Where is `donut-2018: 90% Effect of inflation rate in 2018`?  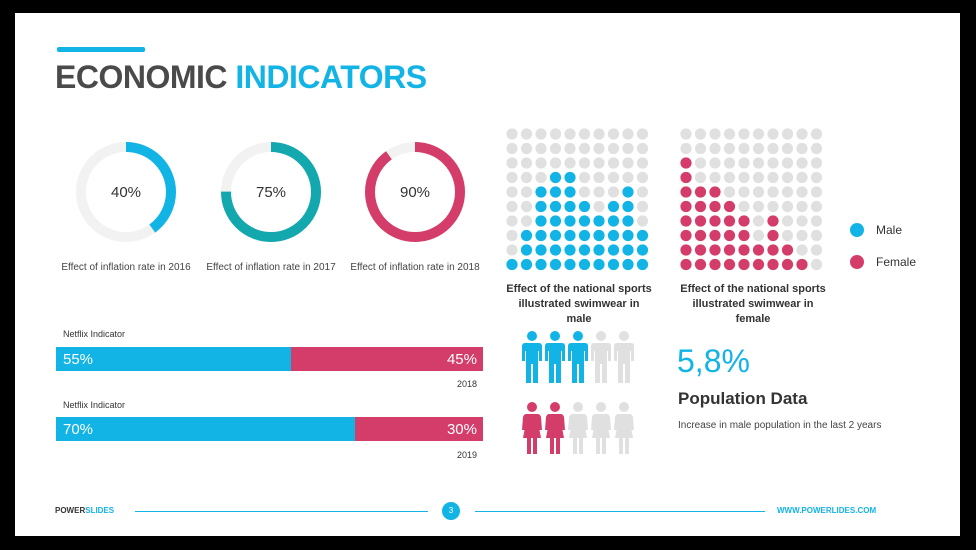 donut-2018: 90% Effect of inflation rate in 2018 is located at coordinates (415, 206).